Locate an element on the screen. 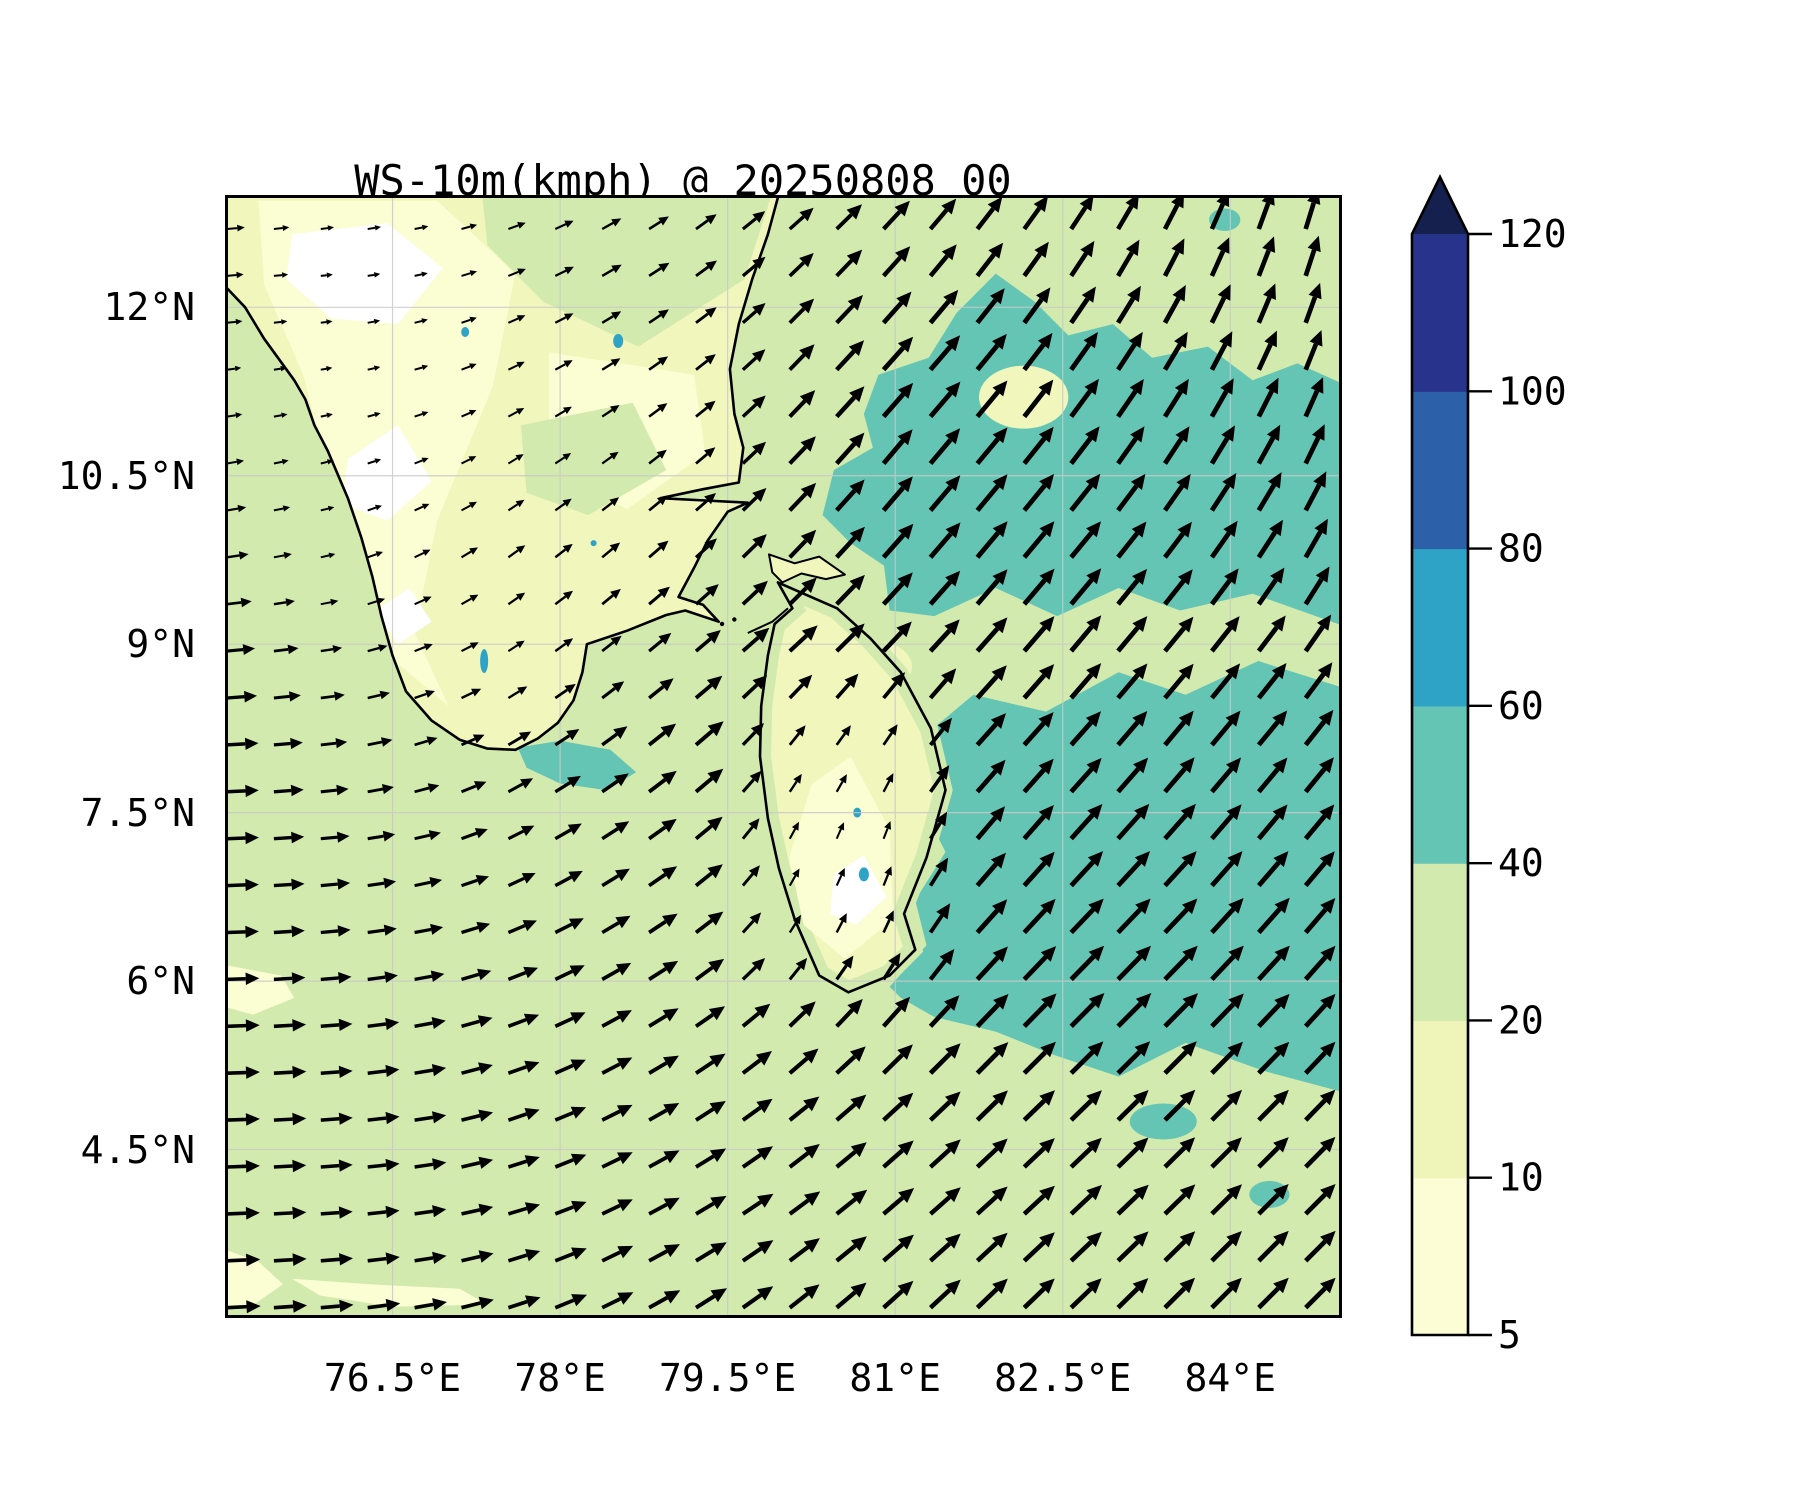 The height and width of the screenshot is (1500, 1800). y-axis-tick-labels: 12°N 10.5°N 9°N 7.5°N 6°N 4.5°N is located at coordinates (102, 750).